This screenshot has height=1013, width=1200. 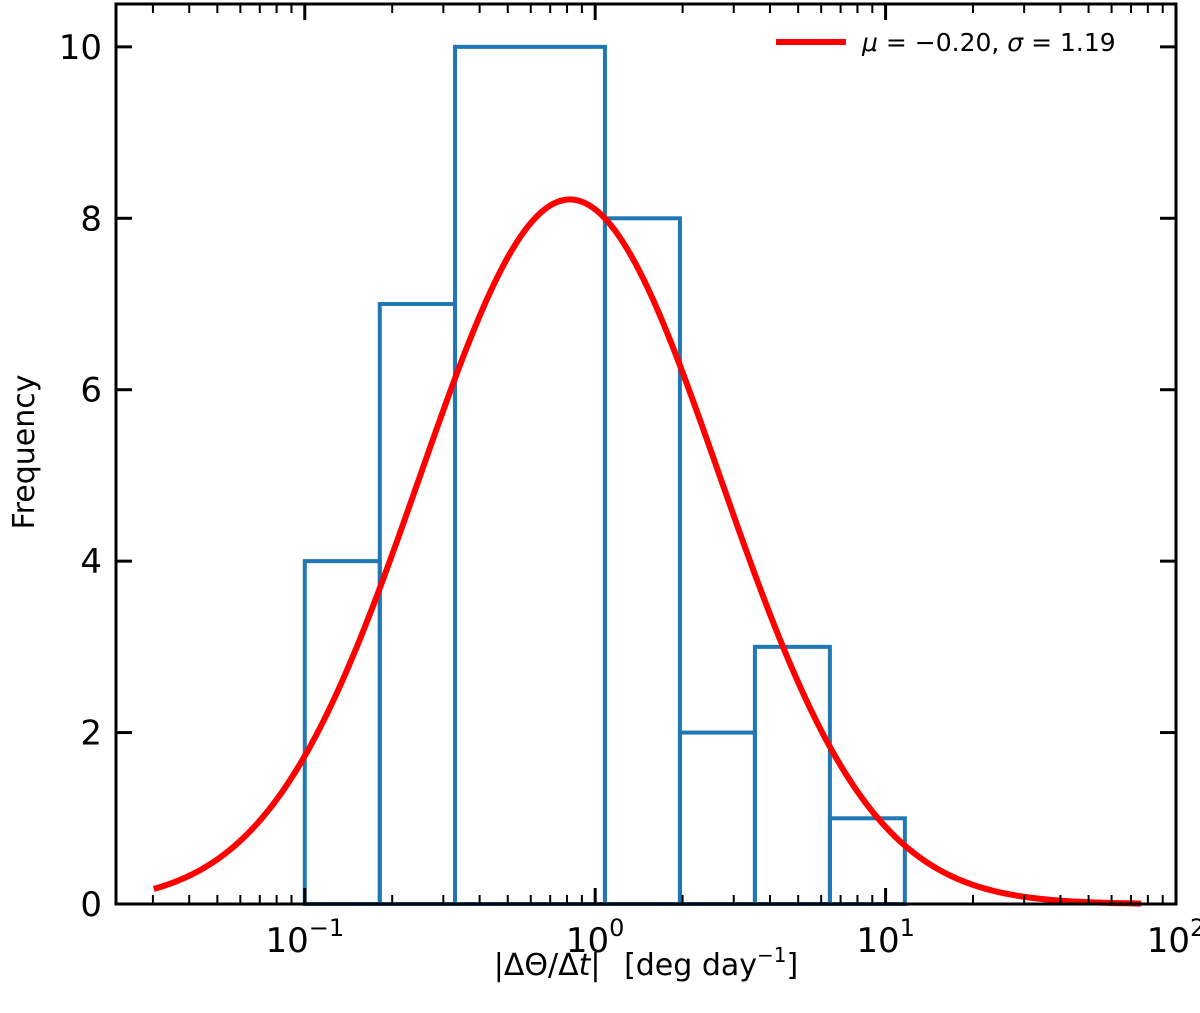 What do you see at coordinates (595, 965) in the screenshot?
I see `x-title-abs-right: |` at bounding box center [595, 965].